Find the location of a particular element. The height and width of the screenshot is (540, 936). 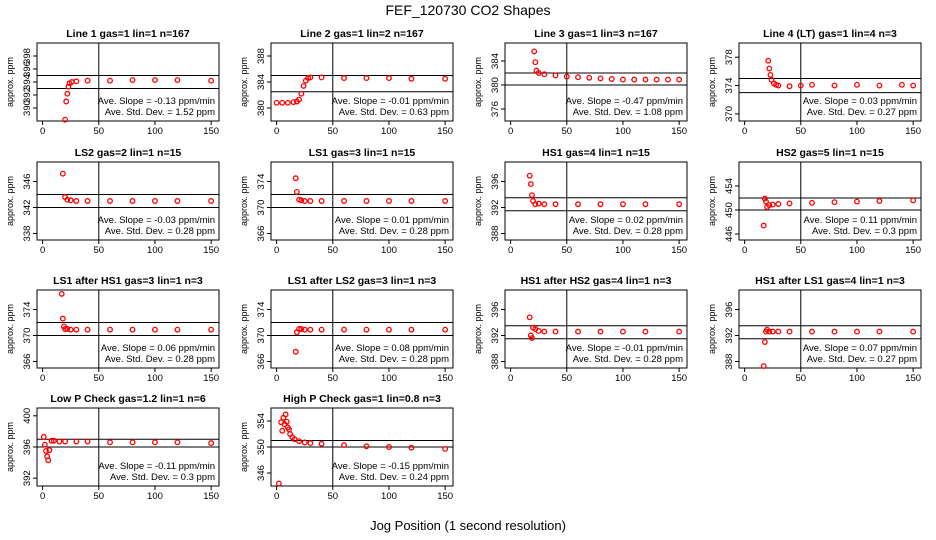

subplot-title: HS2 gas=5 lin=1 n=15 is located at coordinates (830, 153).